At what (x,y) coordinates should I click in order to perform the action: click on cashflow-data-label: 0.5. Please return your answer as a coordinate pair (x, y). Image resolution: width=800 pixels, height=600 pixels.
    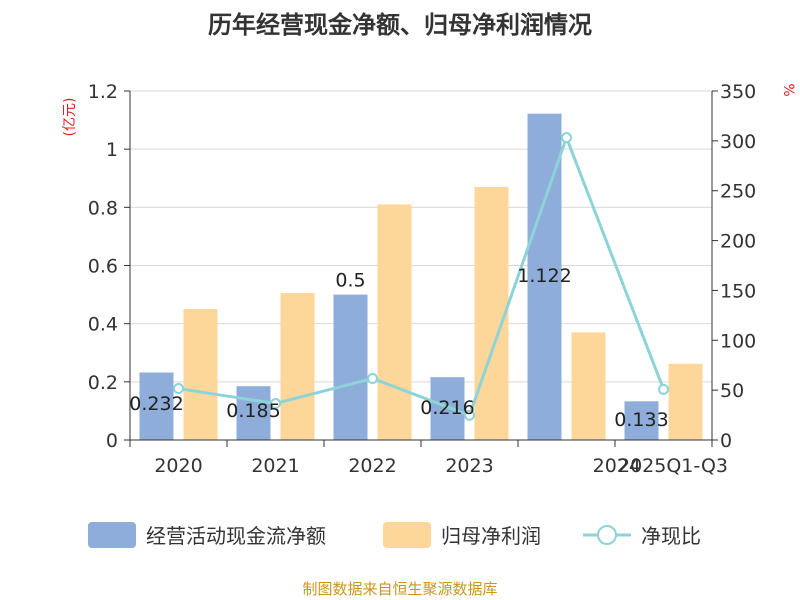
    Looking at the image, I should click on (350, 281).